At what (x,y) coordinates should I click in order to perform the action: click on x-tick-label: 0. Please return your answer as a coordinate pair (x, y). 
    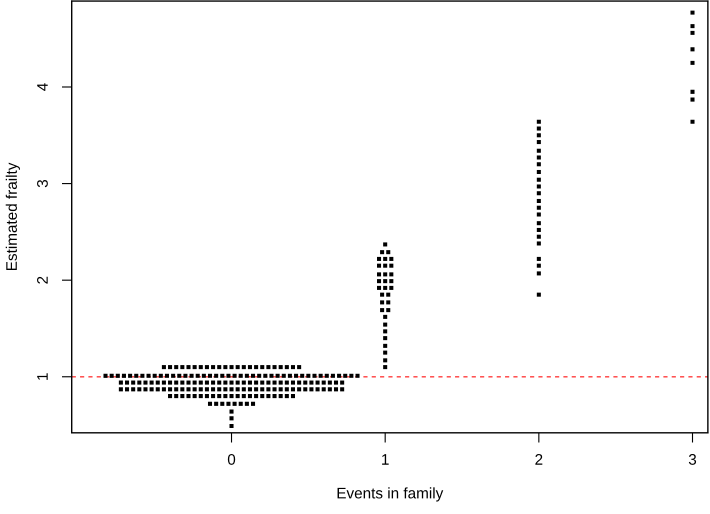
    Looking at the image, I should click on (232, 459).